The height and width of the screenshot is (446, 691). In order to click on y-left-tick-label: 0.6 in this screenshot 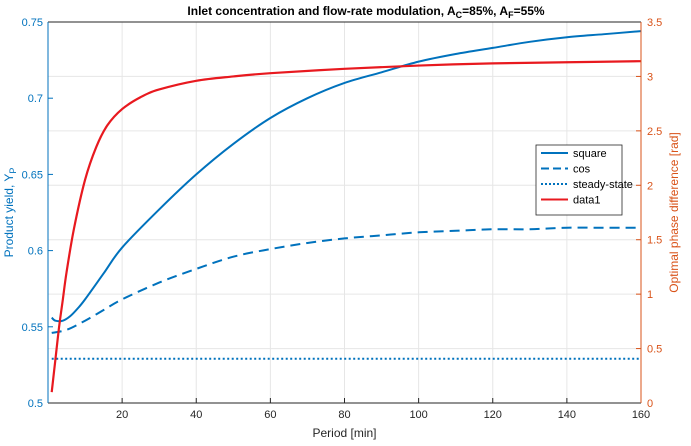, I will do `click(35, 252)`.